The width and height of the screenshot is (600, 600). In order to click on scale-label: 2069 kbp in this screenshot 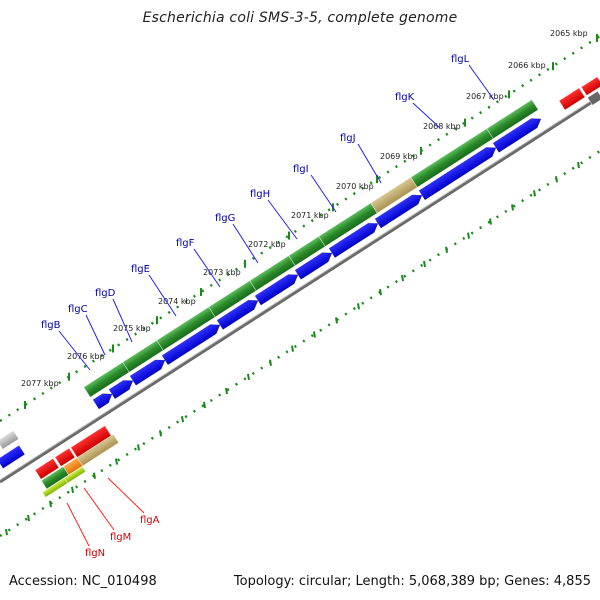, I will do `click(399, 156)`.